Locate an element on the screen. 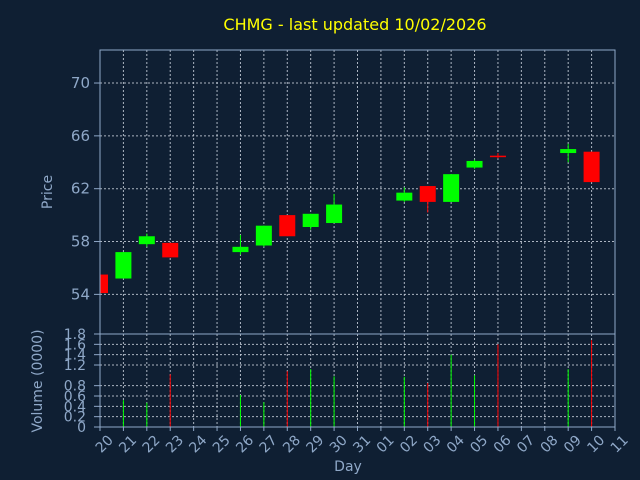 The width and height of the screenshot is (640, 480). volume-tick-label: 0.8 is located at coordinates (75, 387).